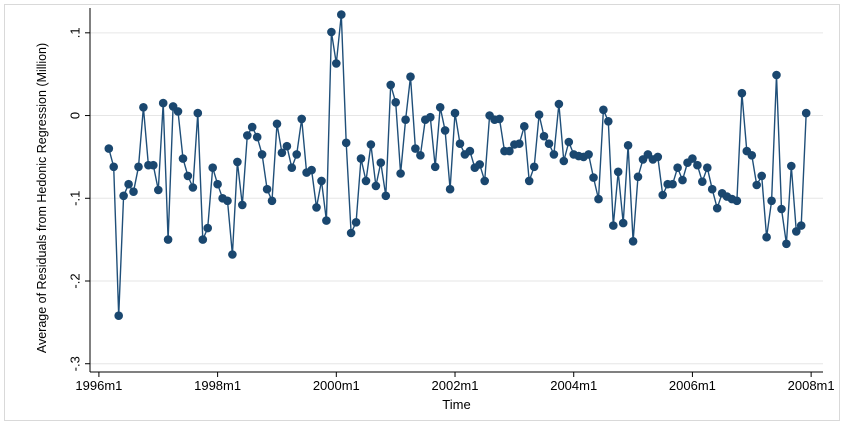 This screenshot has height=425, width=844. Describe the element at coordinates (74, 198) in the screenshot. I see `y-tick-label: -.1` at that location.